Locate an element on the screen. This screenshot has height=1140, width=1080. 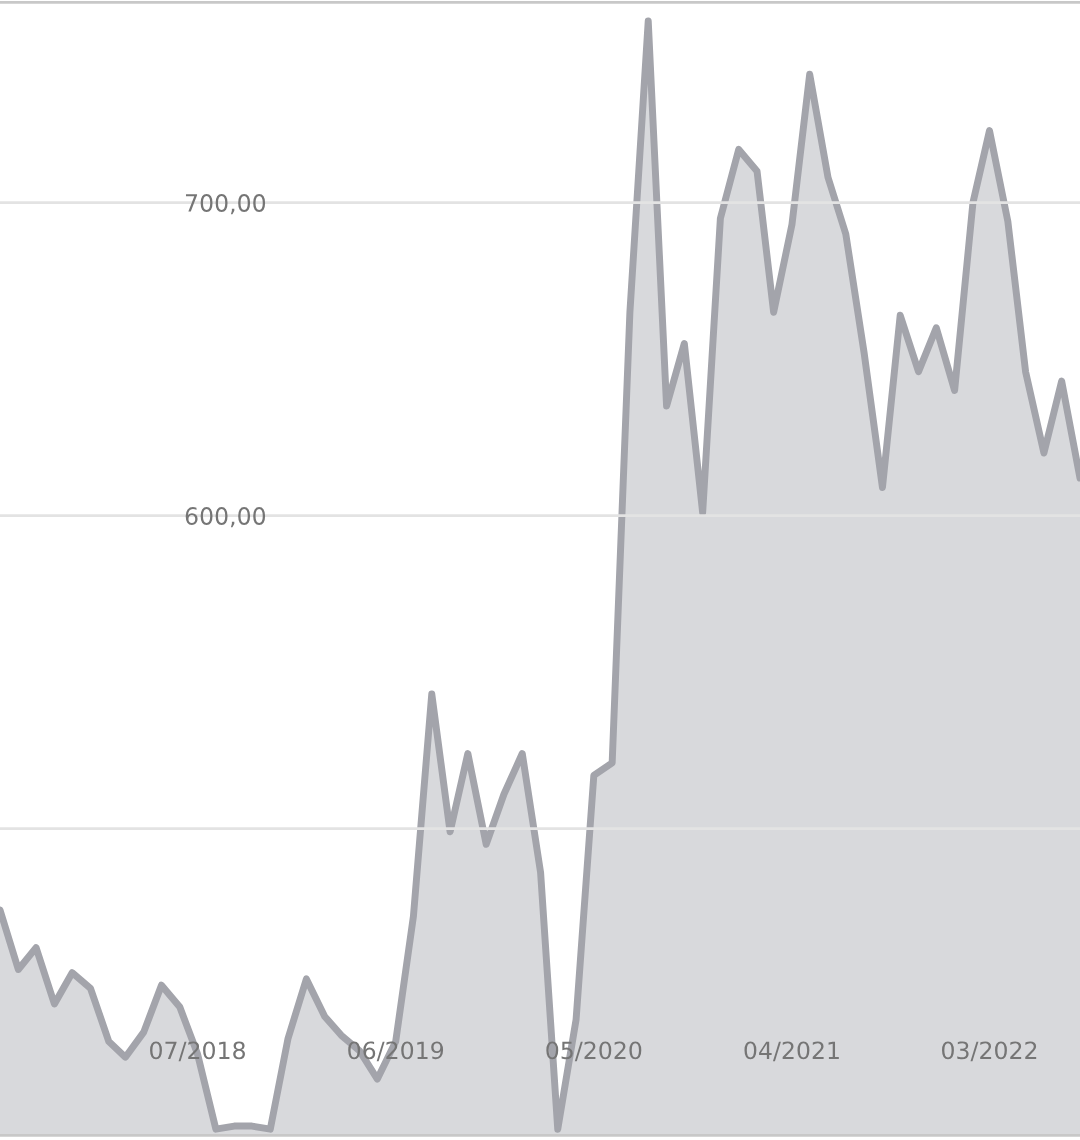
x-tick-label: 07/2018 is located at coordinates (197, 1051).